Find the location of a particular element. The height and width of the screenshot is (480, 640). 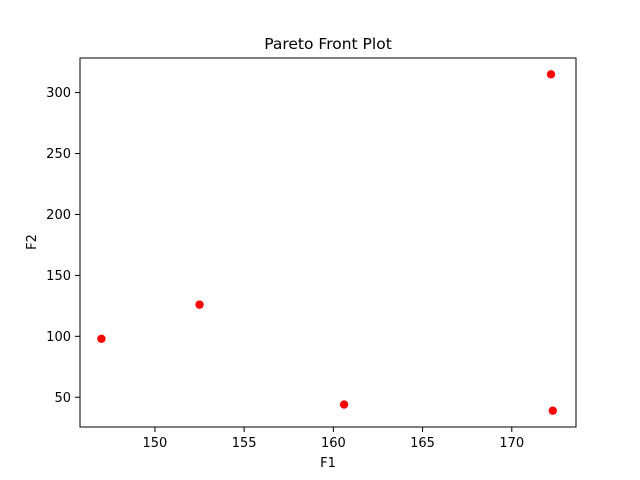

y-tick-label: 100 is located at coordinates (58, 337).